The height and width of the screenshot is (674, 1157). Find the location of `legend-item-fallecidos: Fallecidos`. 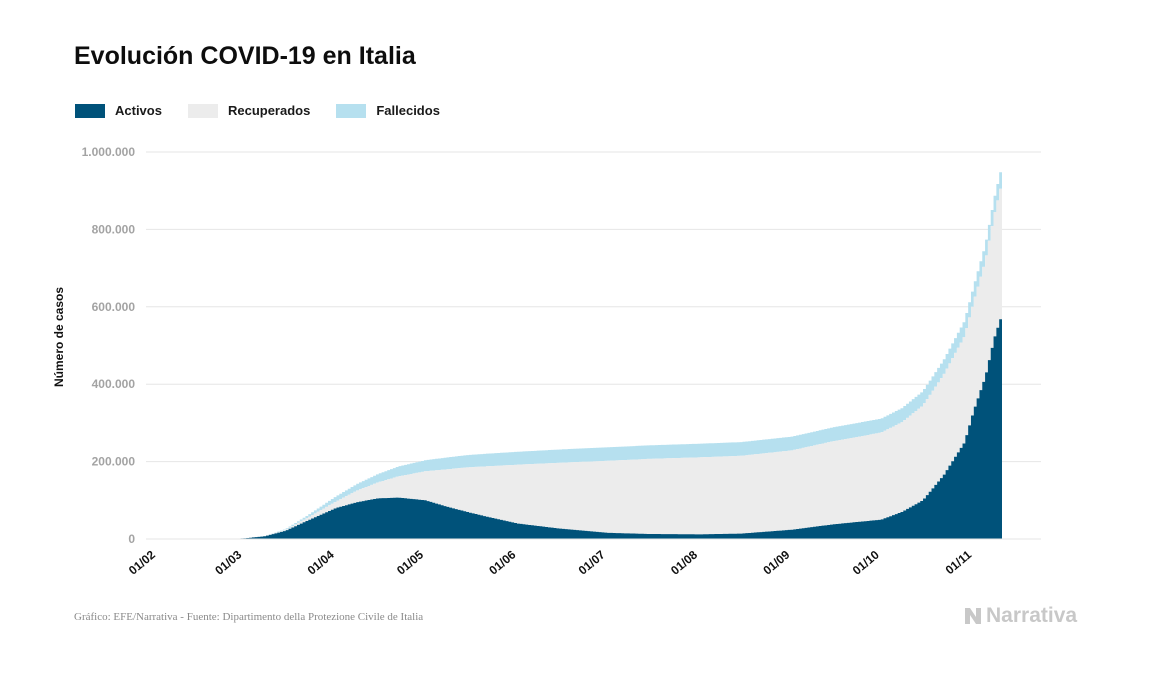

legend-item-fallecidos: Fallecidos is located at coordinates (388, 110).